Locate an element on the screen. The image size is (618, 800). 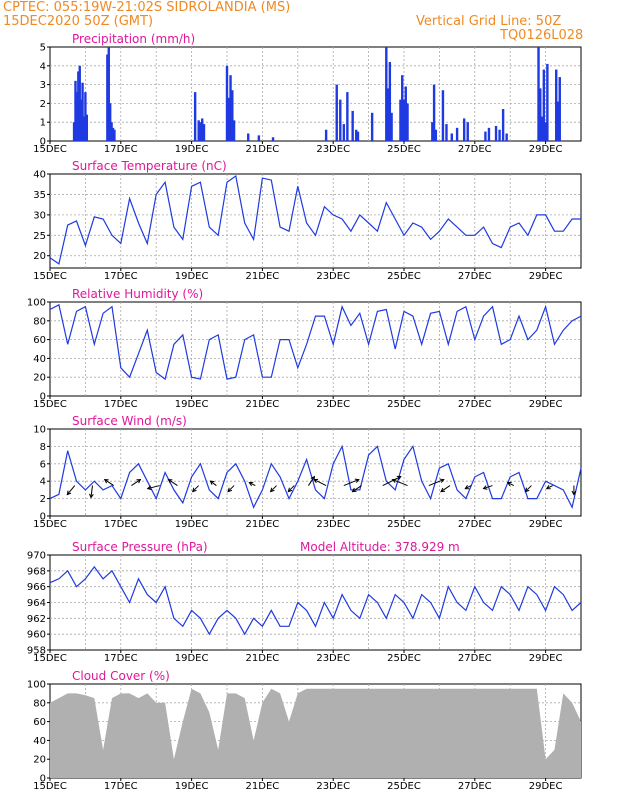
y-tick-label: 20 is located at coordinates (39, 760).